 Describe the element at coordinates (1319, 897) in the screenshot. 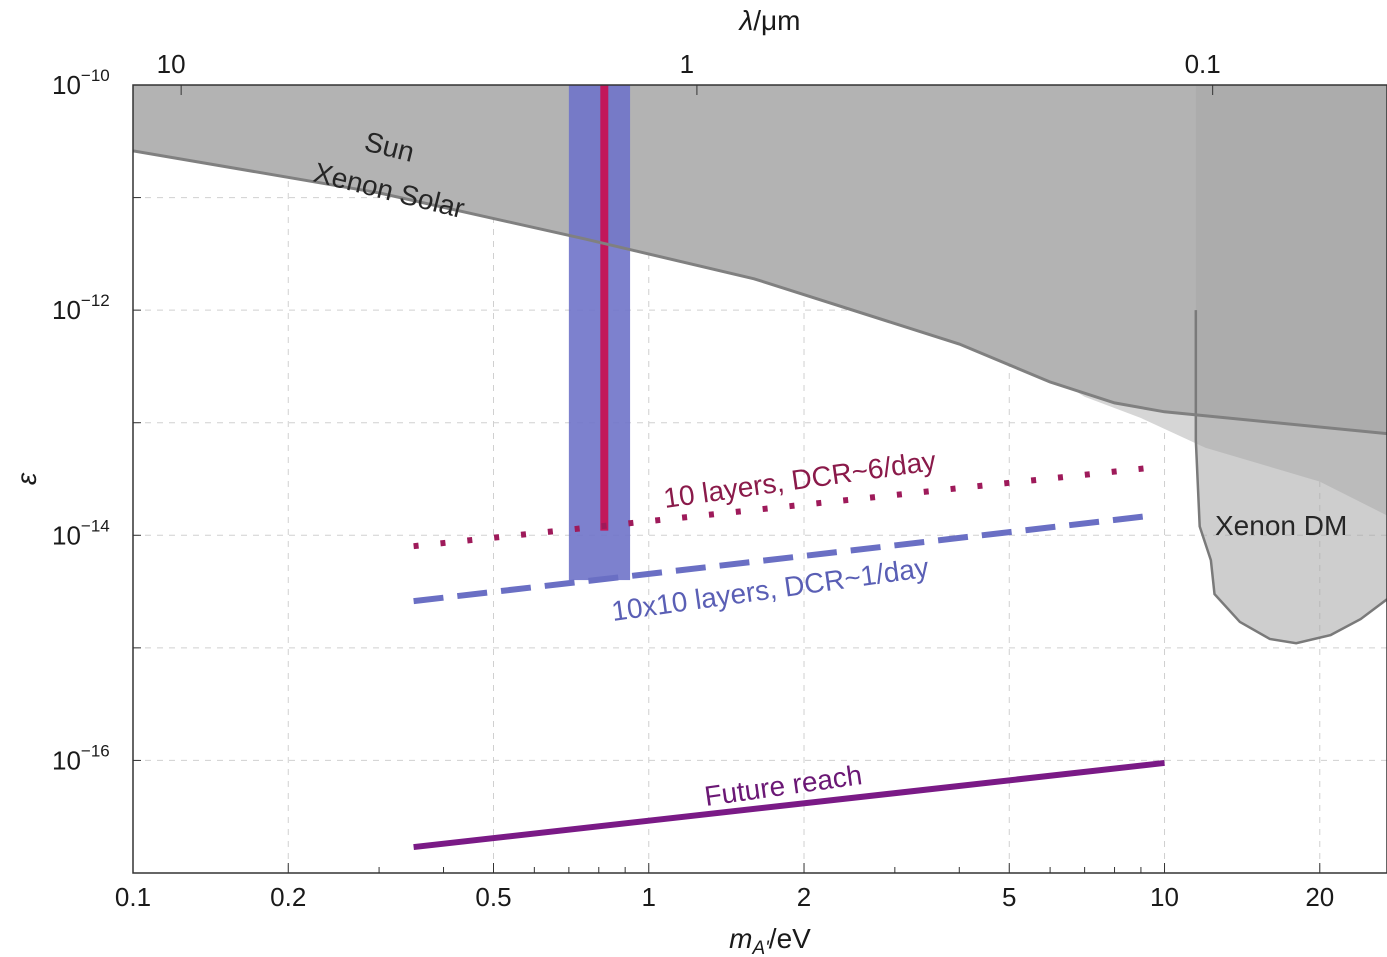

I see `x-tick-label-20: 20` at that location.